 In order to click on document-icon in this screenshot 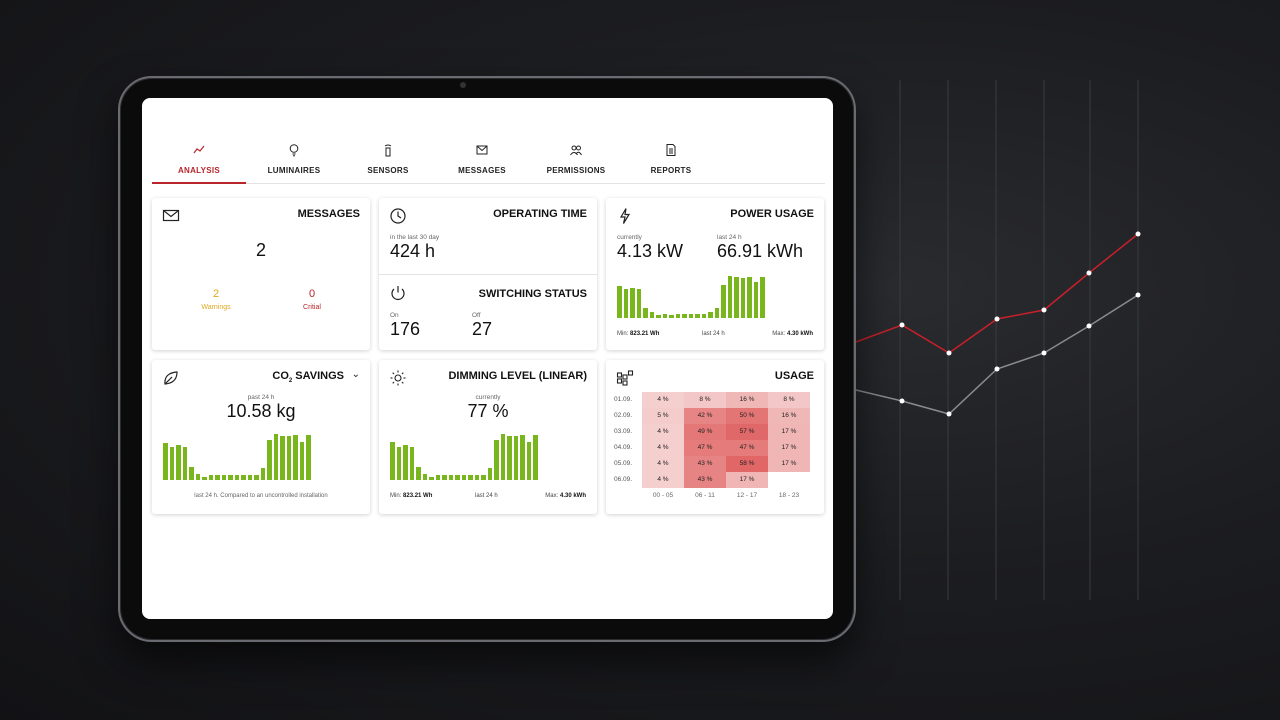, I will do `click(671, 152)`.